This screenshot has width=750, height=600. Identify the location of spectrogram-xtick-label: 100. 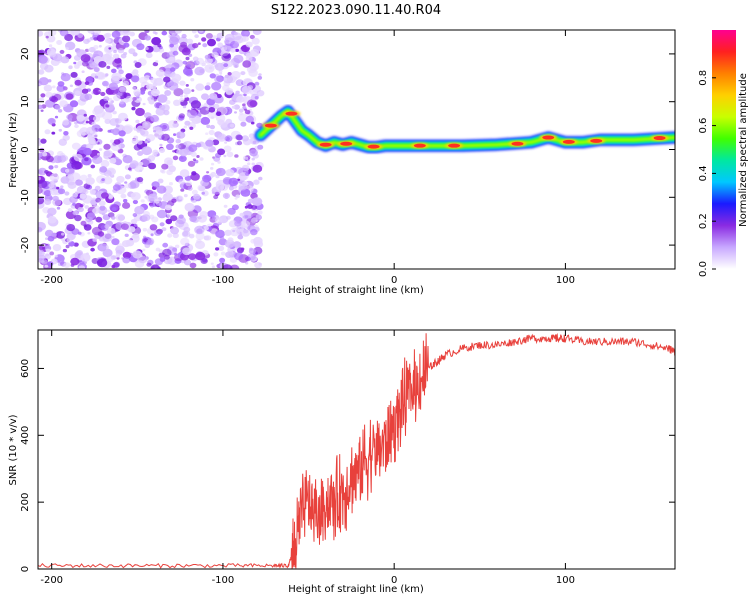
(565, 280).